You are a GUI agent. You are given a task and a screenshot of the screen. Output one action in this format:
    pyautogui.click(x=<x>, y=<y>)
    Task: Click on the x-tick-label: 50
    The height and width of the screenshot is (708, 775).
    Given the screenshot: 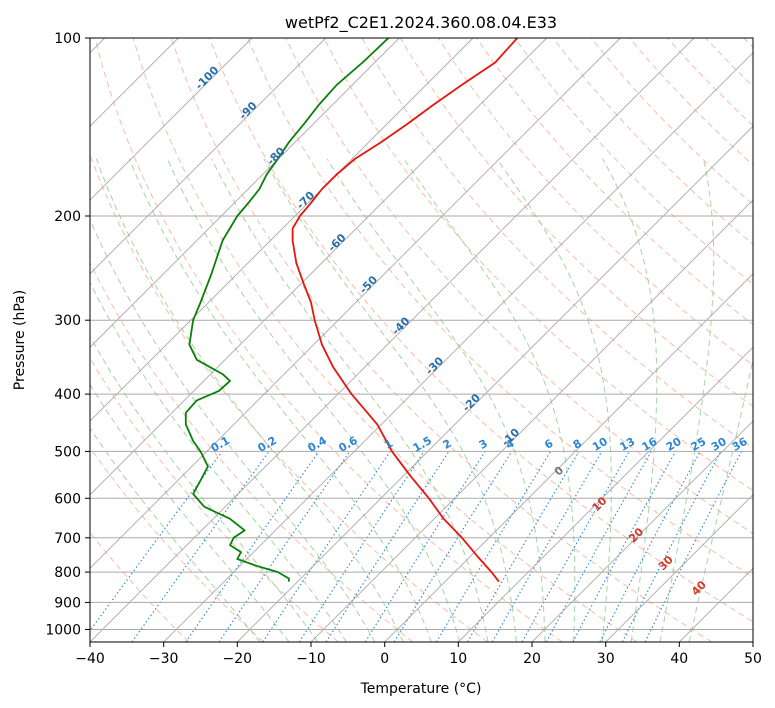 What is the action you would take?
    pyautogui.click(x=753, y=659)
    